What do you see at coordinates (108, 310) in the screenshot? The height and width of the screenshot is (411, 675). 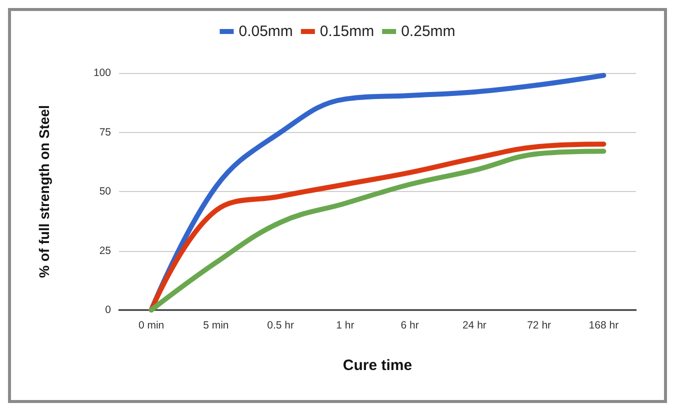 I see `y-tick-label: 0` at bounding box center [108, 310].